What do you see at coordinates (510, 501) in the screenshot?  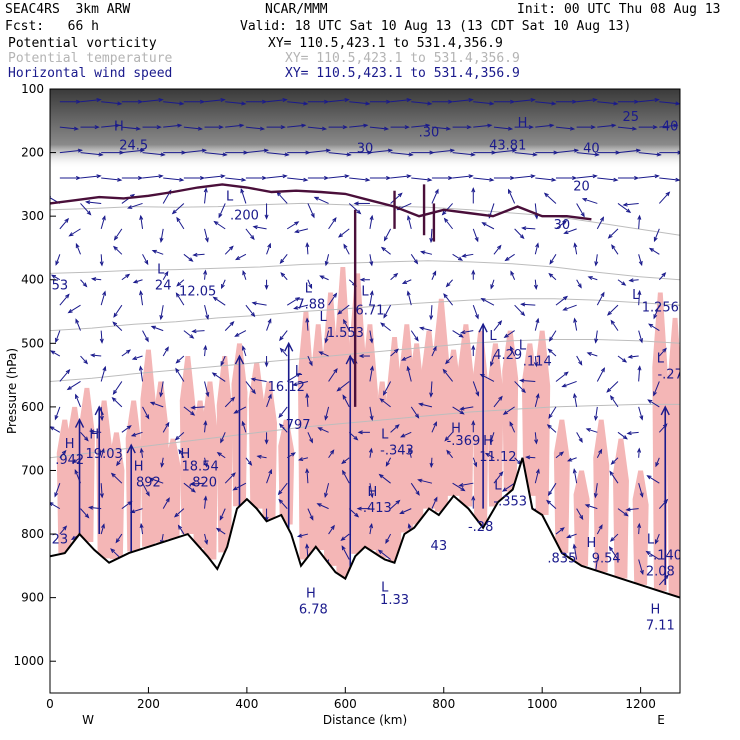 I see `extremum-label: -.353` at bounding box center [510, 501].